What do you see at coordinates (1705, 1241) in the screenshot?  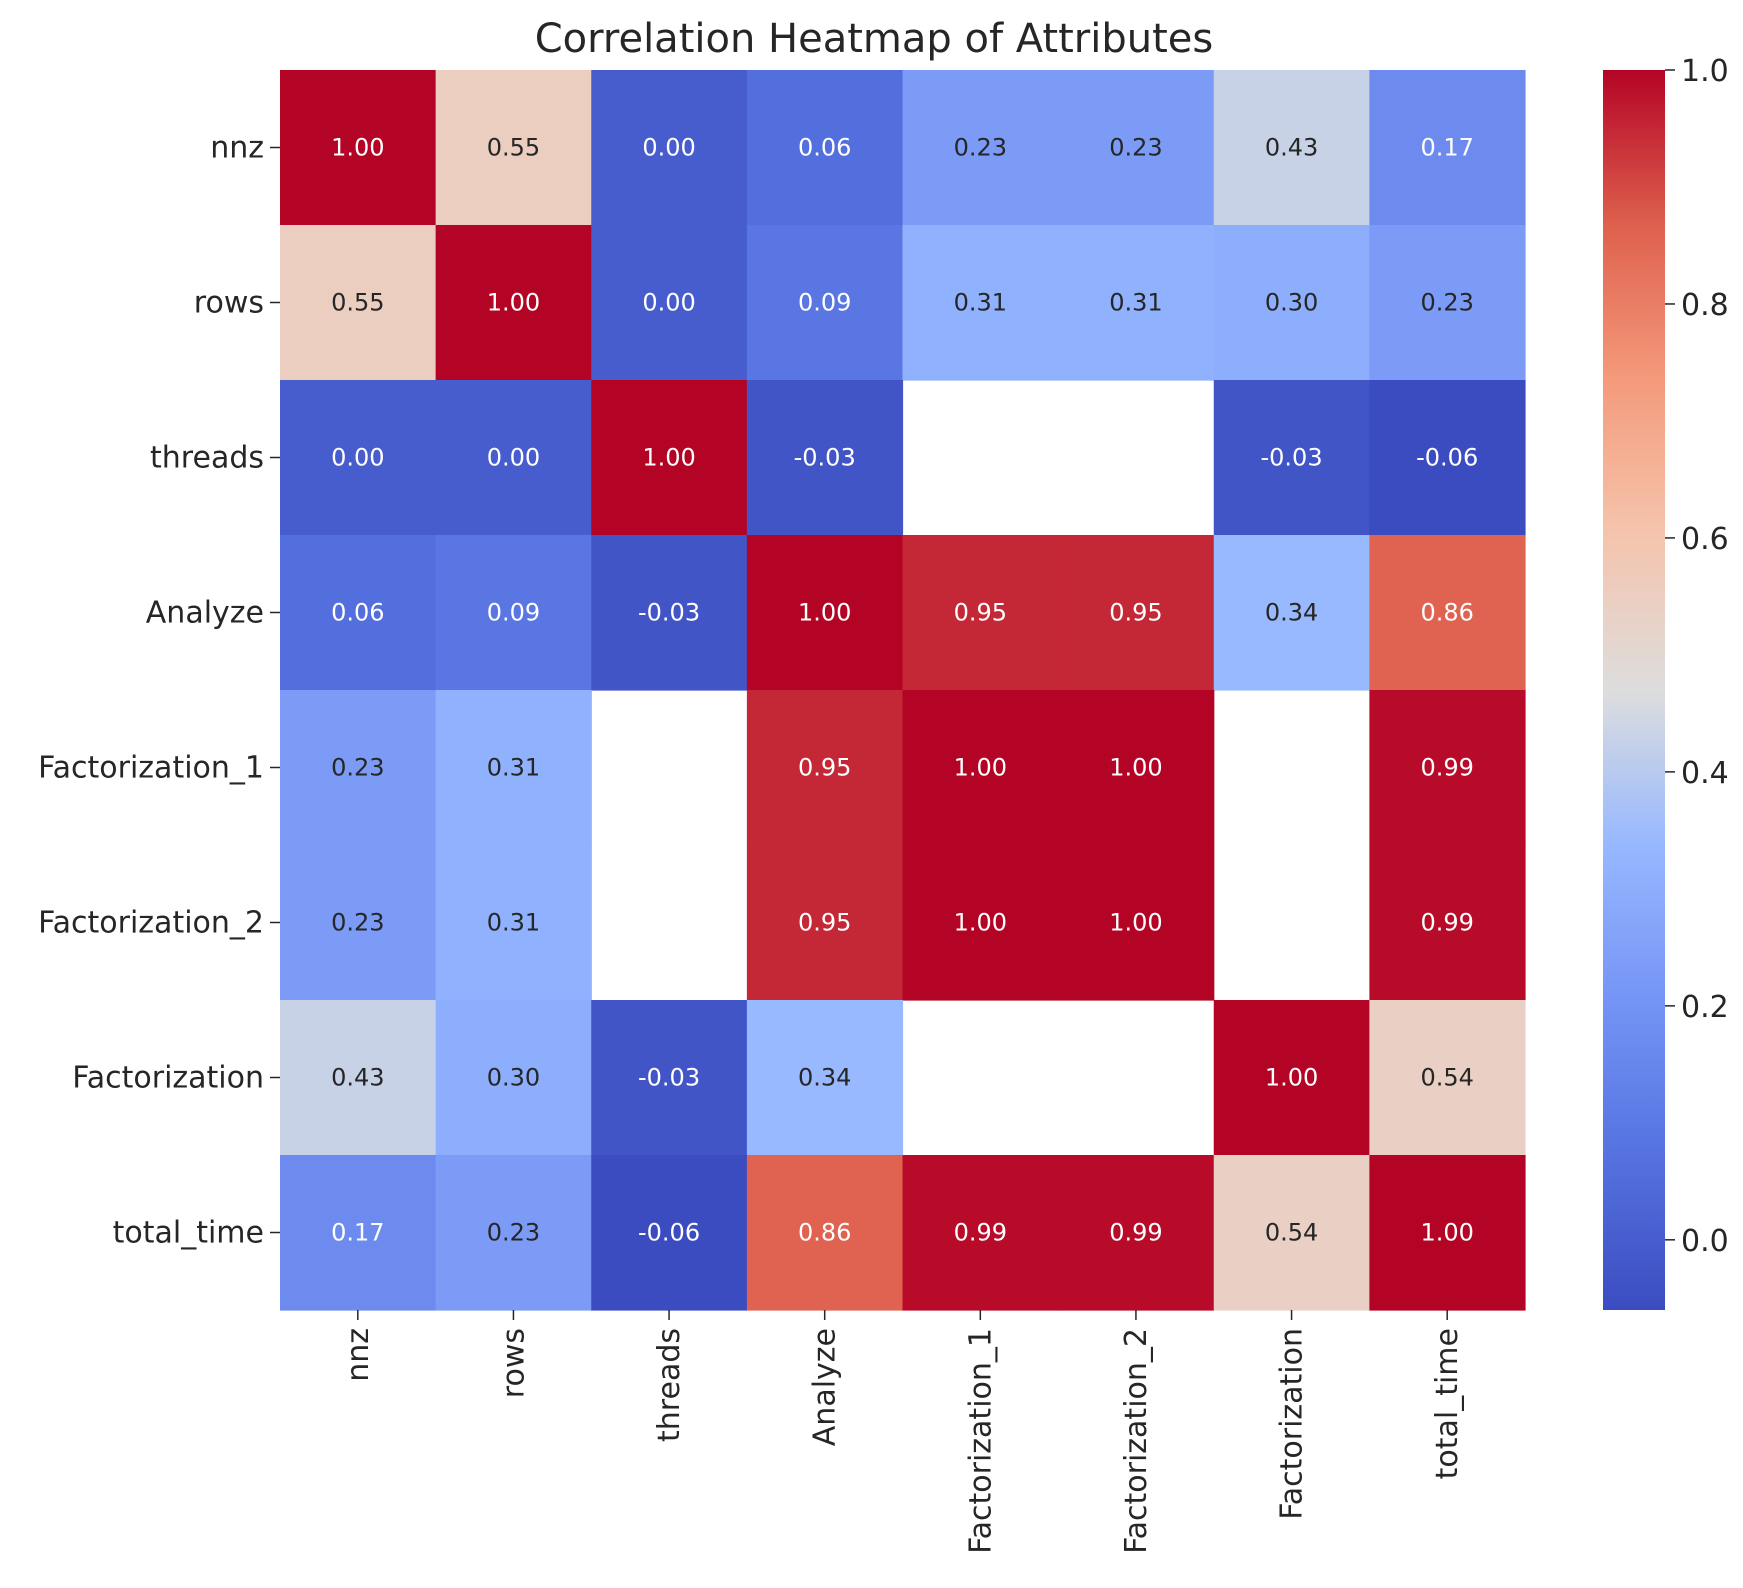 I see `colorbar-tick-label: 0.0` at bounding box center [1705, 1241].